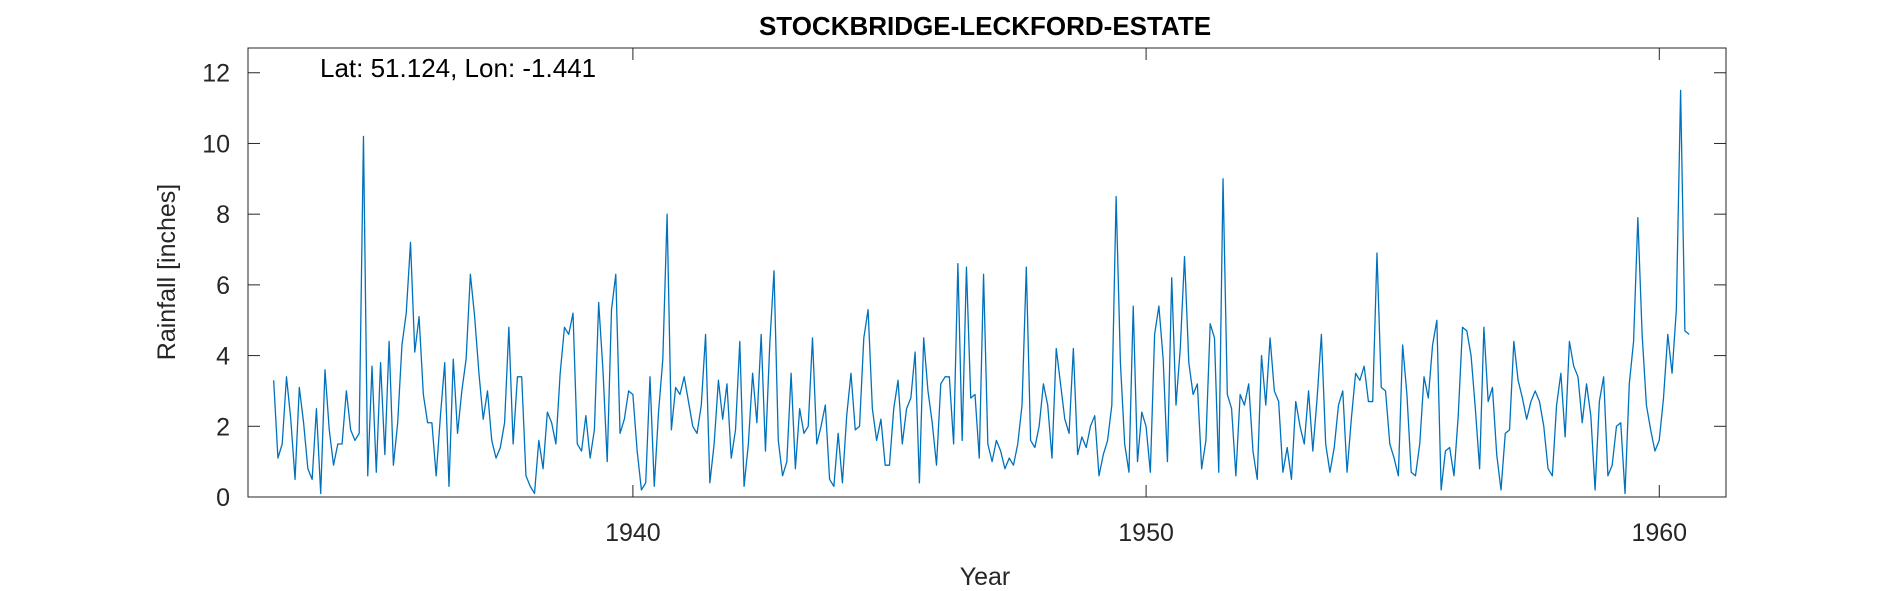 This screenshot has height=591, width=1890. What do you see at coordinates (458, 68) in the screenshot?
I see `location-annotation: Lat: 51.124, Lon: -1.441` at bounding box center [458, 68].